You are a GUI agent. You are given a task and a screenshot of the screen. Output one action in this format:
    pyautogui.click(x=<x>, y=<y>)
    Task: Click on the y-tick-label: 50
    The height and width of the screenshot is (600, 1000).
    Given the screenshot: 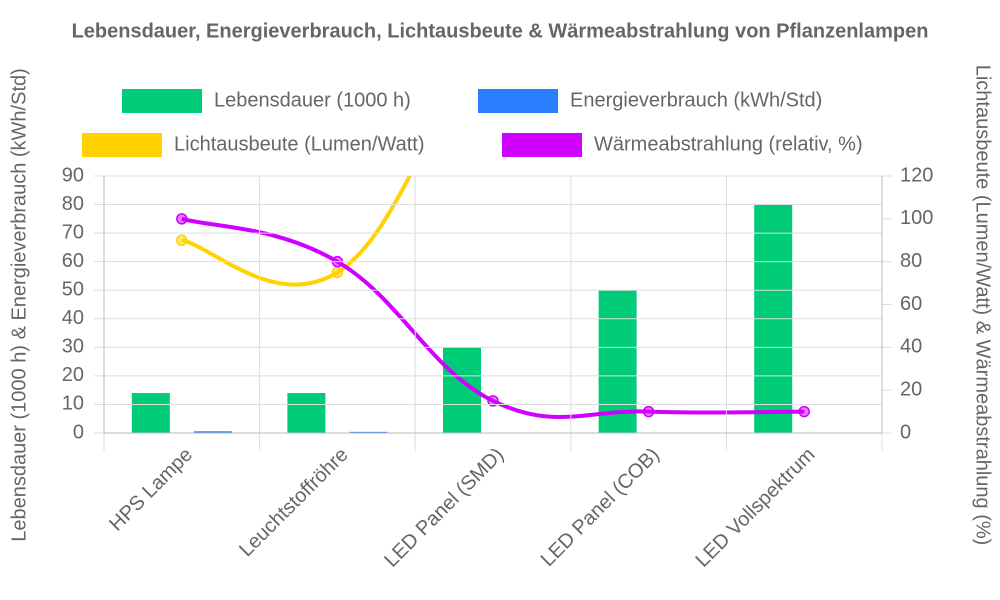 What is the action you would take?
    pyautogui.click(x=73, y=290)
    